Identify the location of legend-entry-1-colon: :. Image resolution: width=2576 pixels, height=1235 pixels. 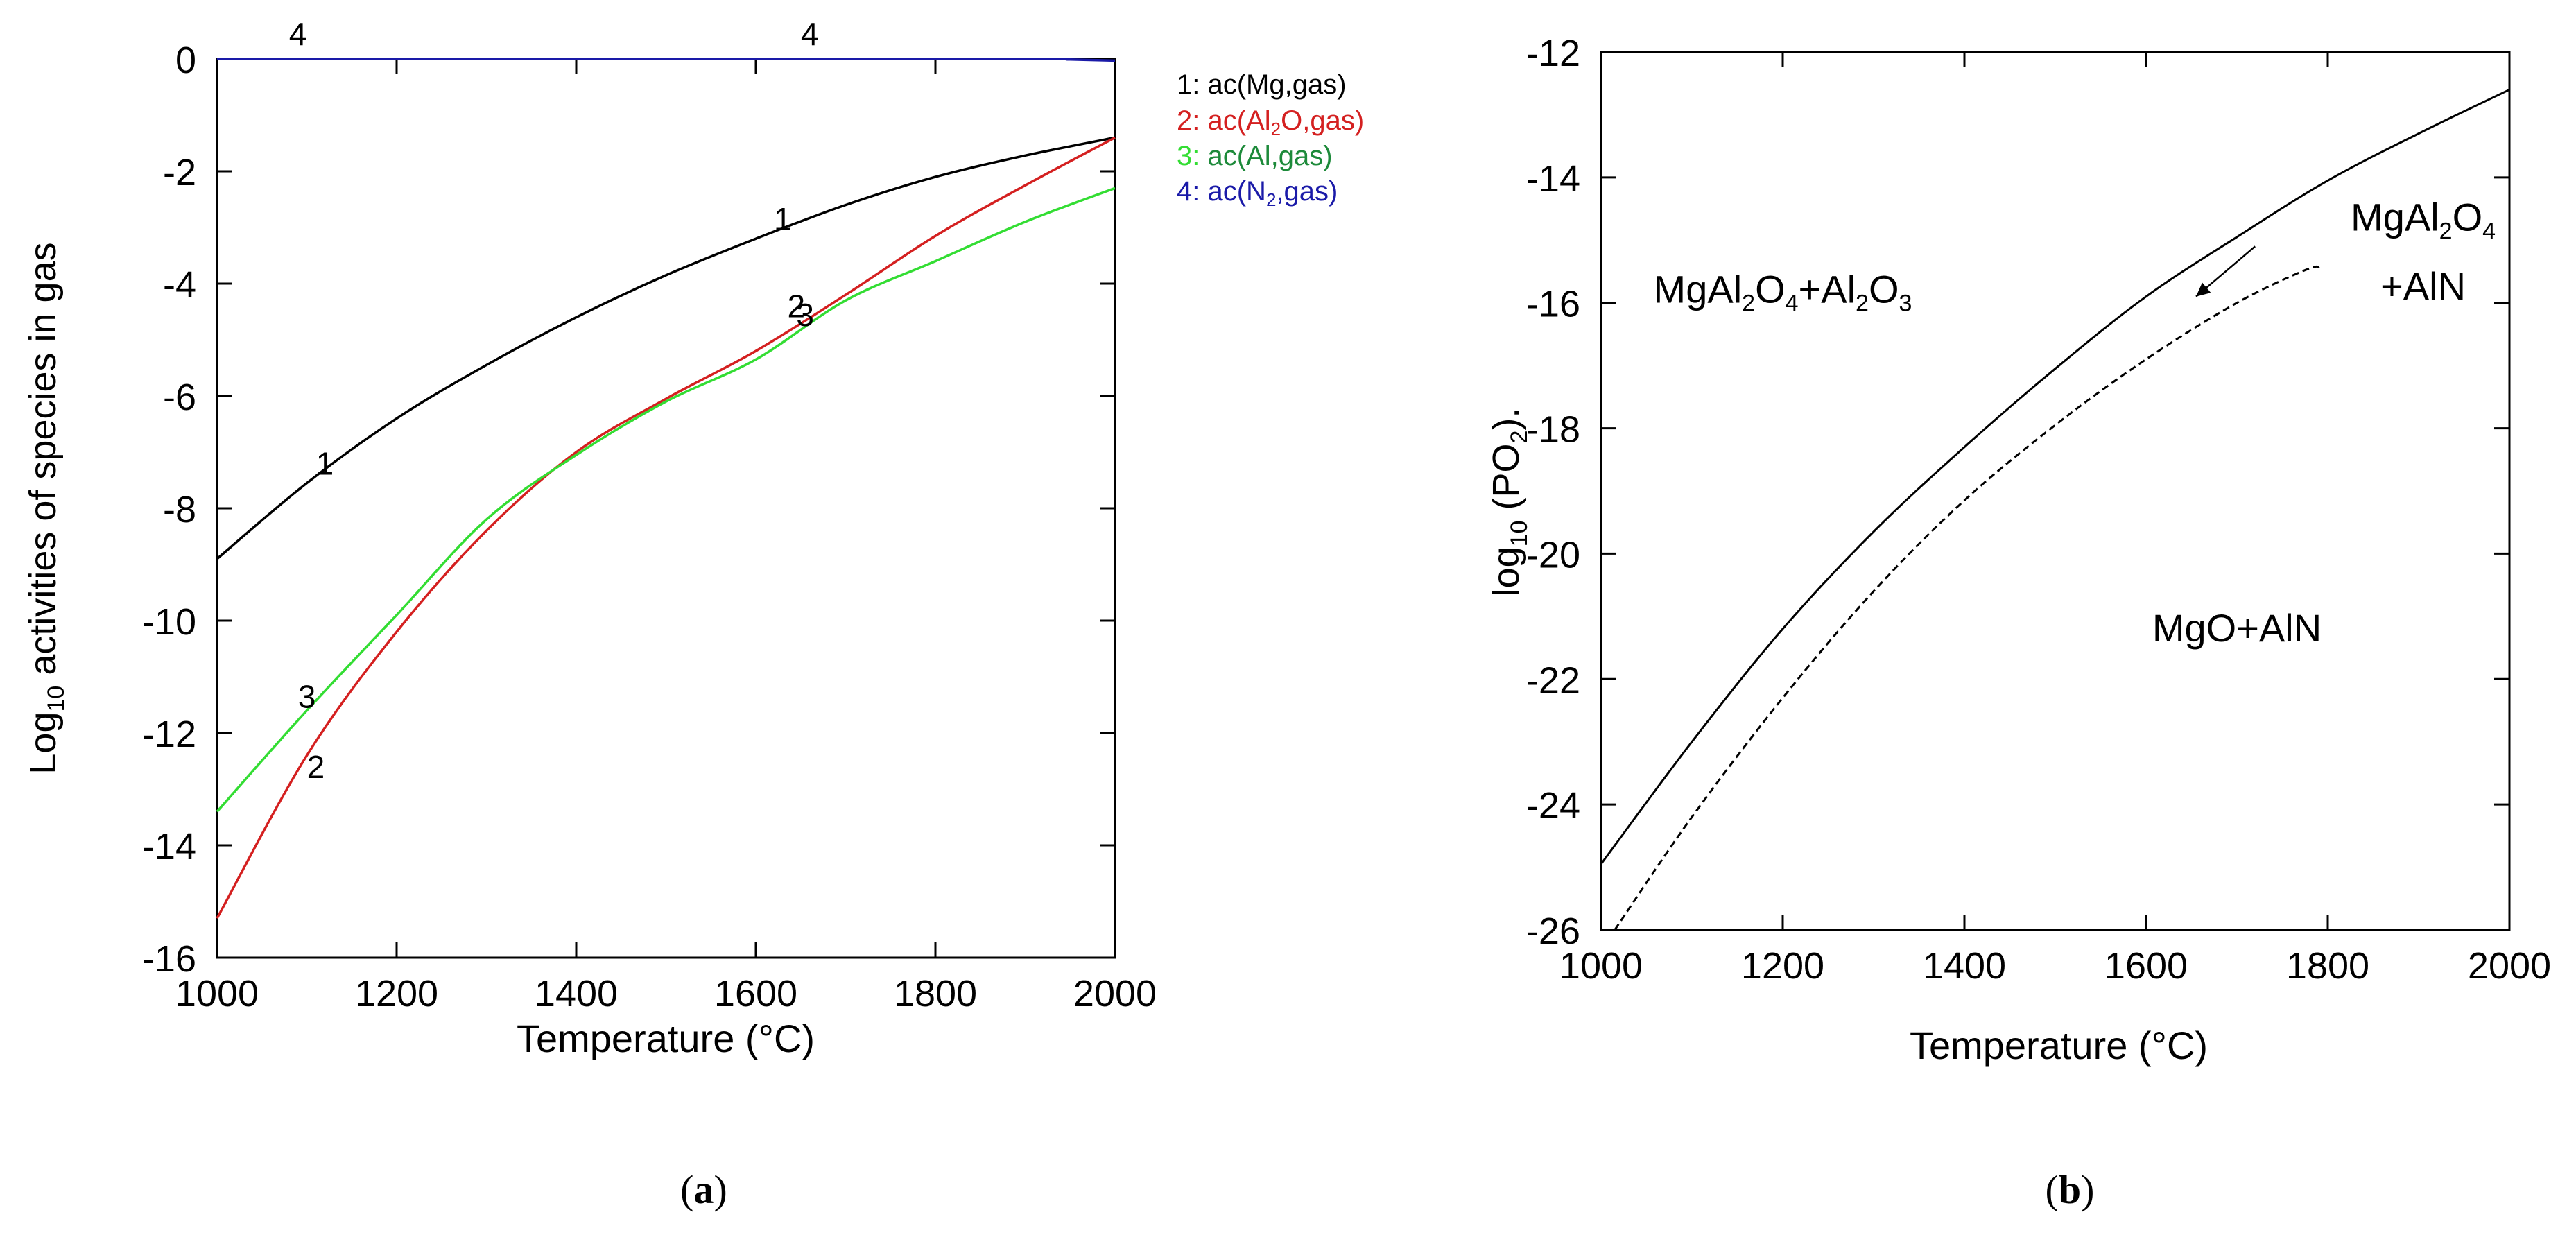
(1199, 85).